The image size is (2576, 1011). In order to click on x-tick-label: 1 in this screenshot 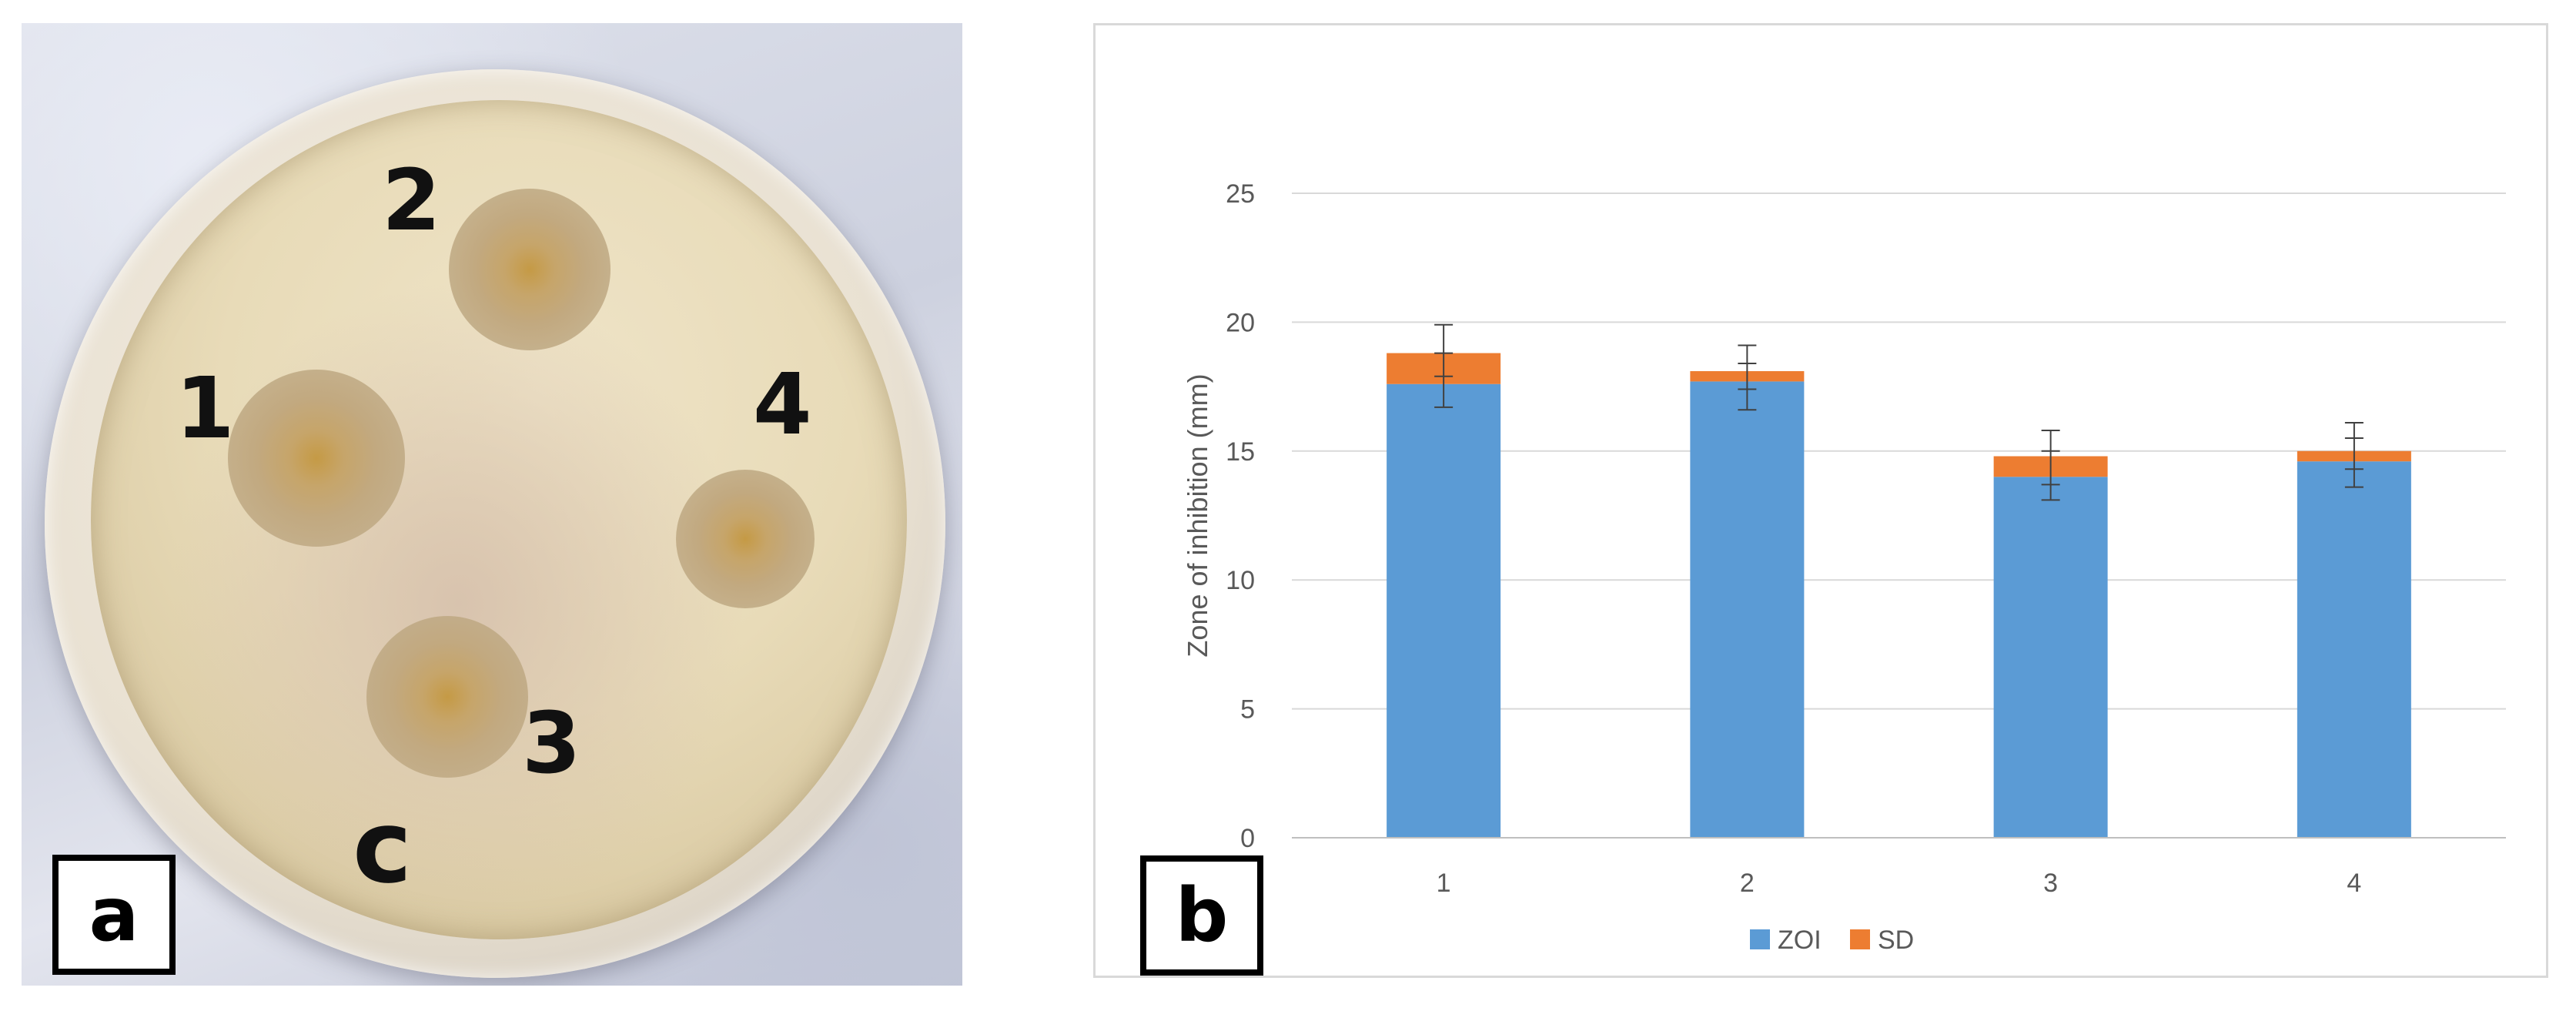, I will do `click(1444, 883)`.